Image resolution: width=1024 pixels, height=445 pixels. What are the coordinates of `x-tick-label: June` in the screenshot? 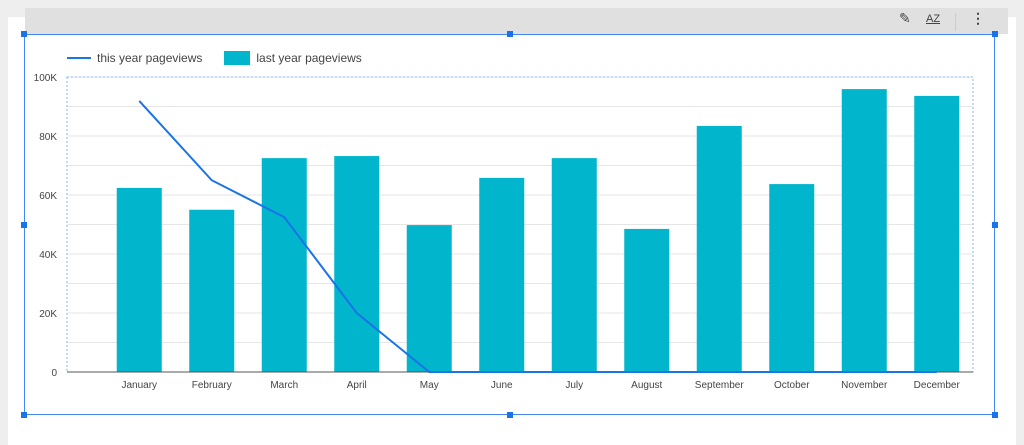 It's located at (502, 385).